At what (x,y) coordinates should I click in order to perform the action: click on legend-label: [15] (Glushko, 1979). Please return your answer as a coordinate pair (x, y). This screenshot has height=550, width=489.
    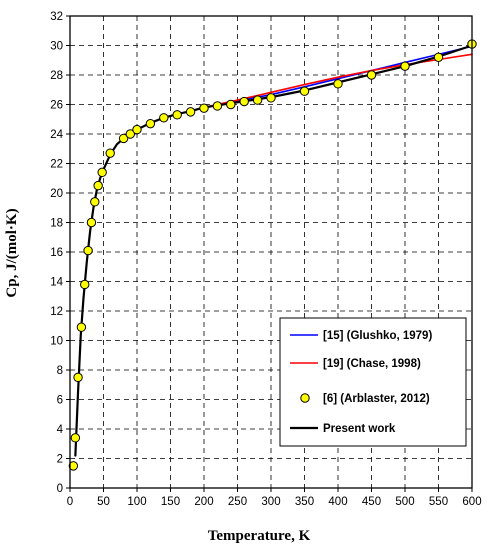
    Looking at the image, I should click on (377, 336).